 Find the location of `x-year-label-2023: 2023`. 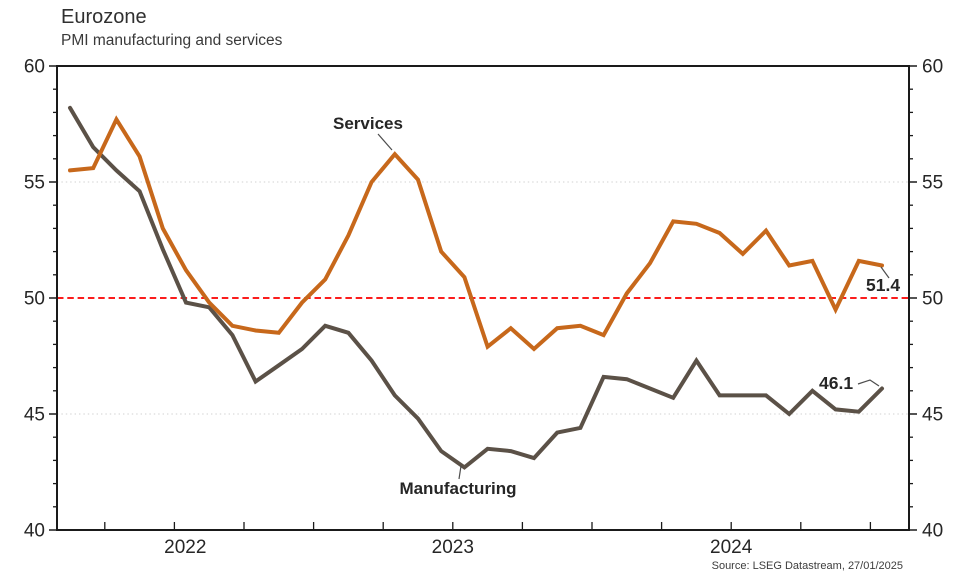

x-year-label-2023: 2023 is located at coordinates (453, 547).